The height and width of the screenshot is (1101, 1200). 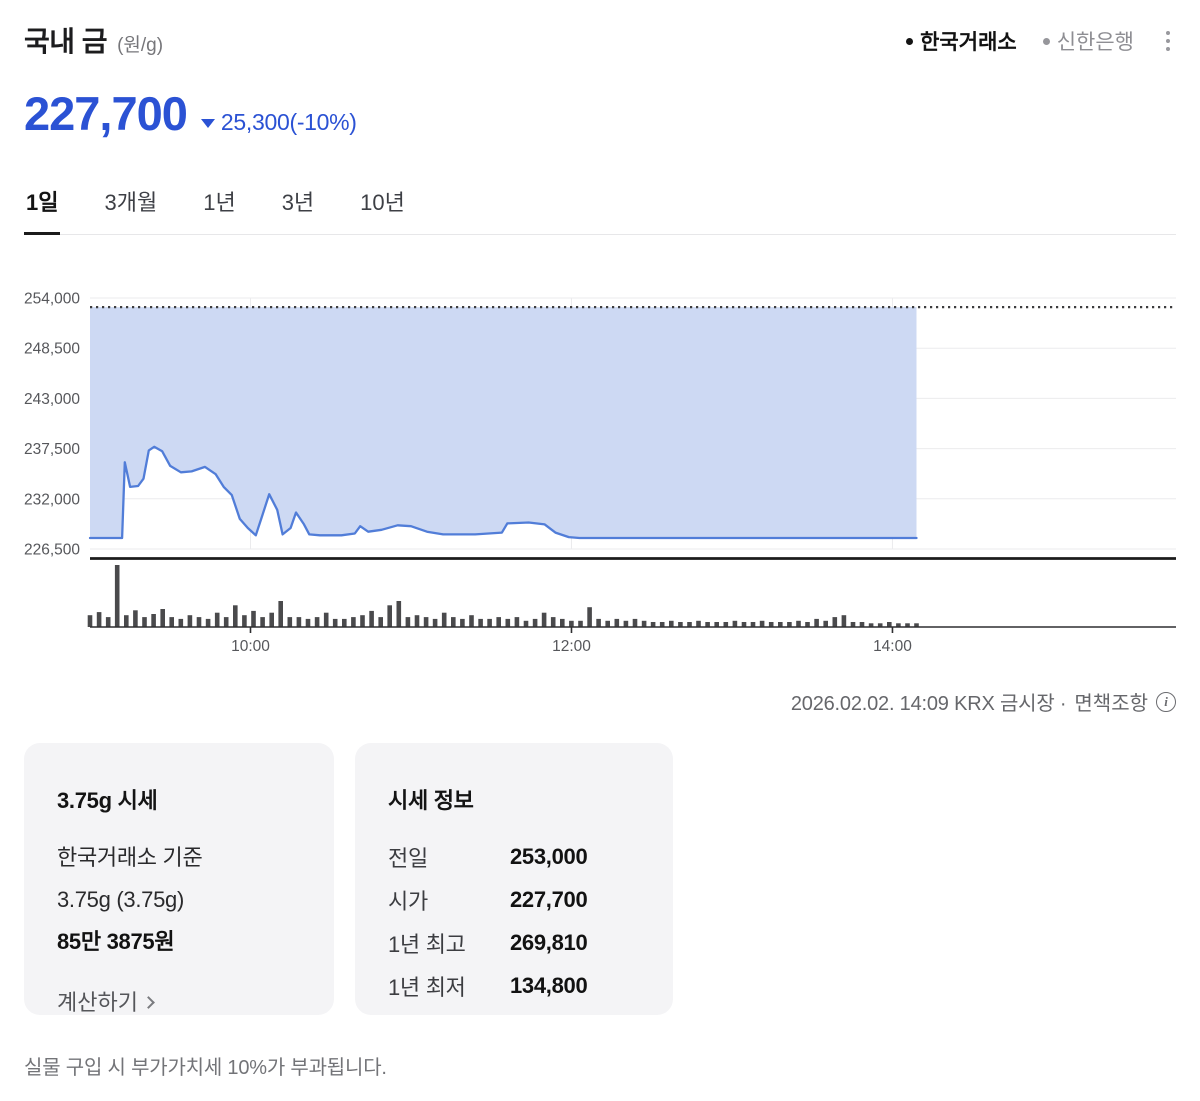 What do you see at coordinates (52, 349) in the screenshot?
I see `svg-text: 248,500` at bounding box center [52, 349].